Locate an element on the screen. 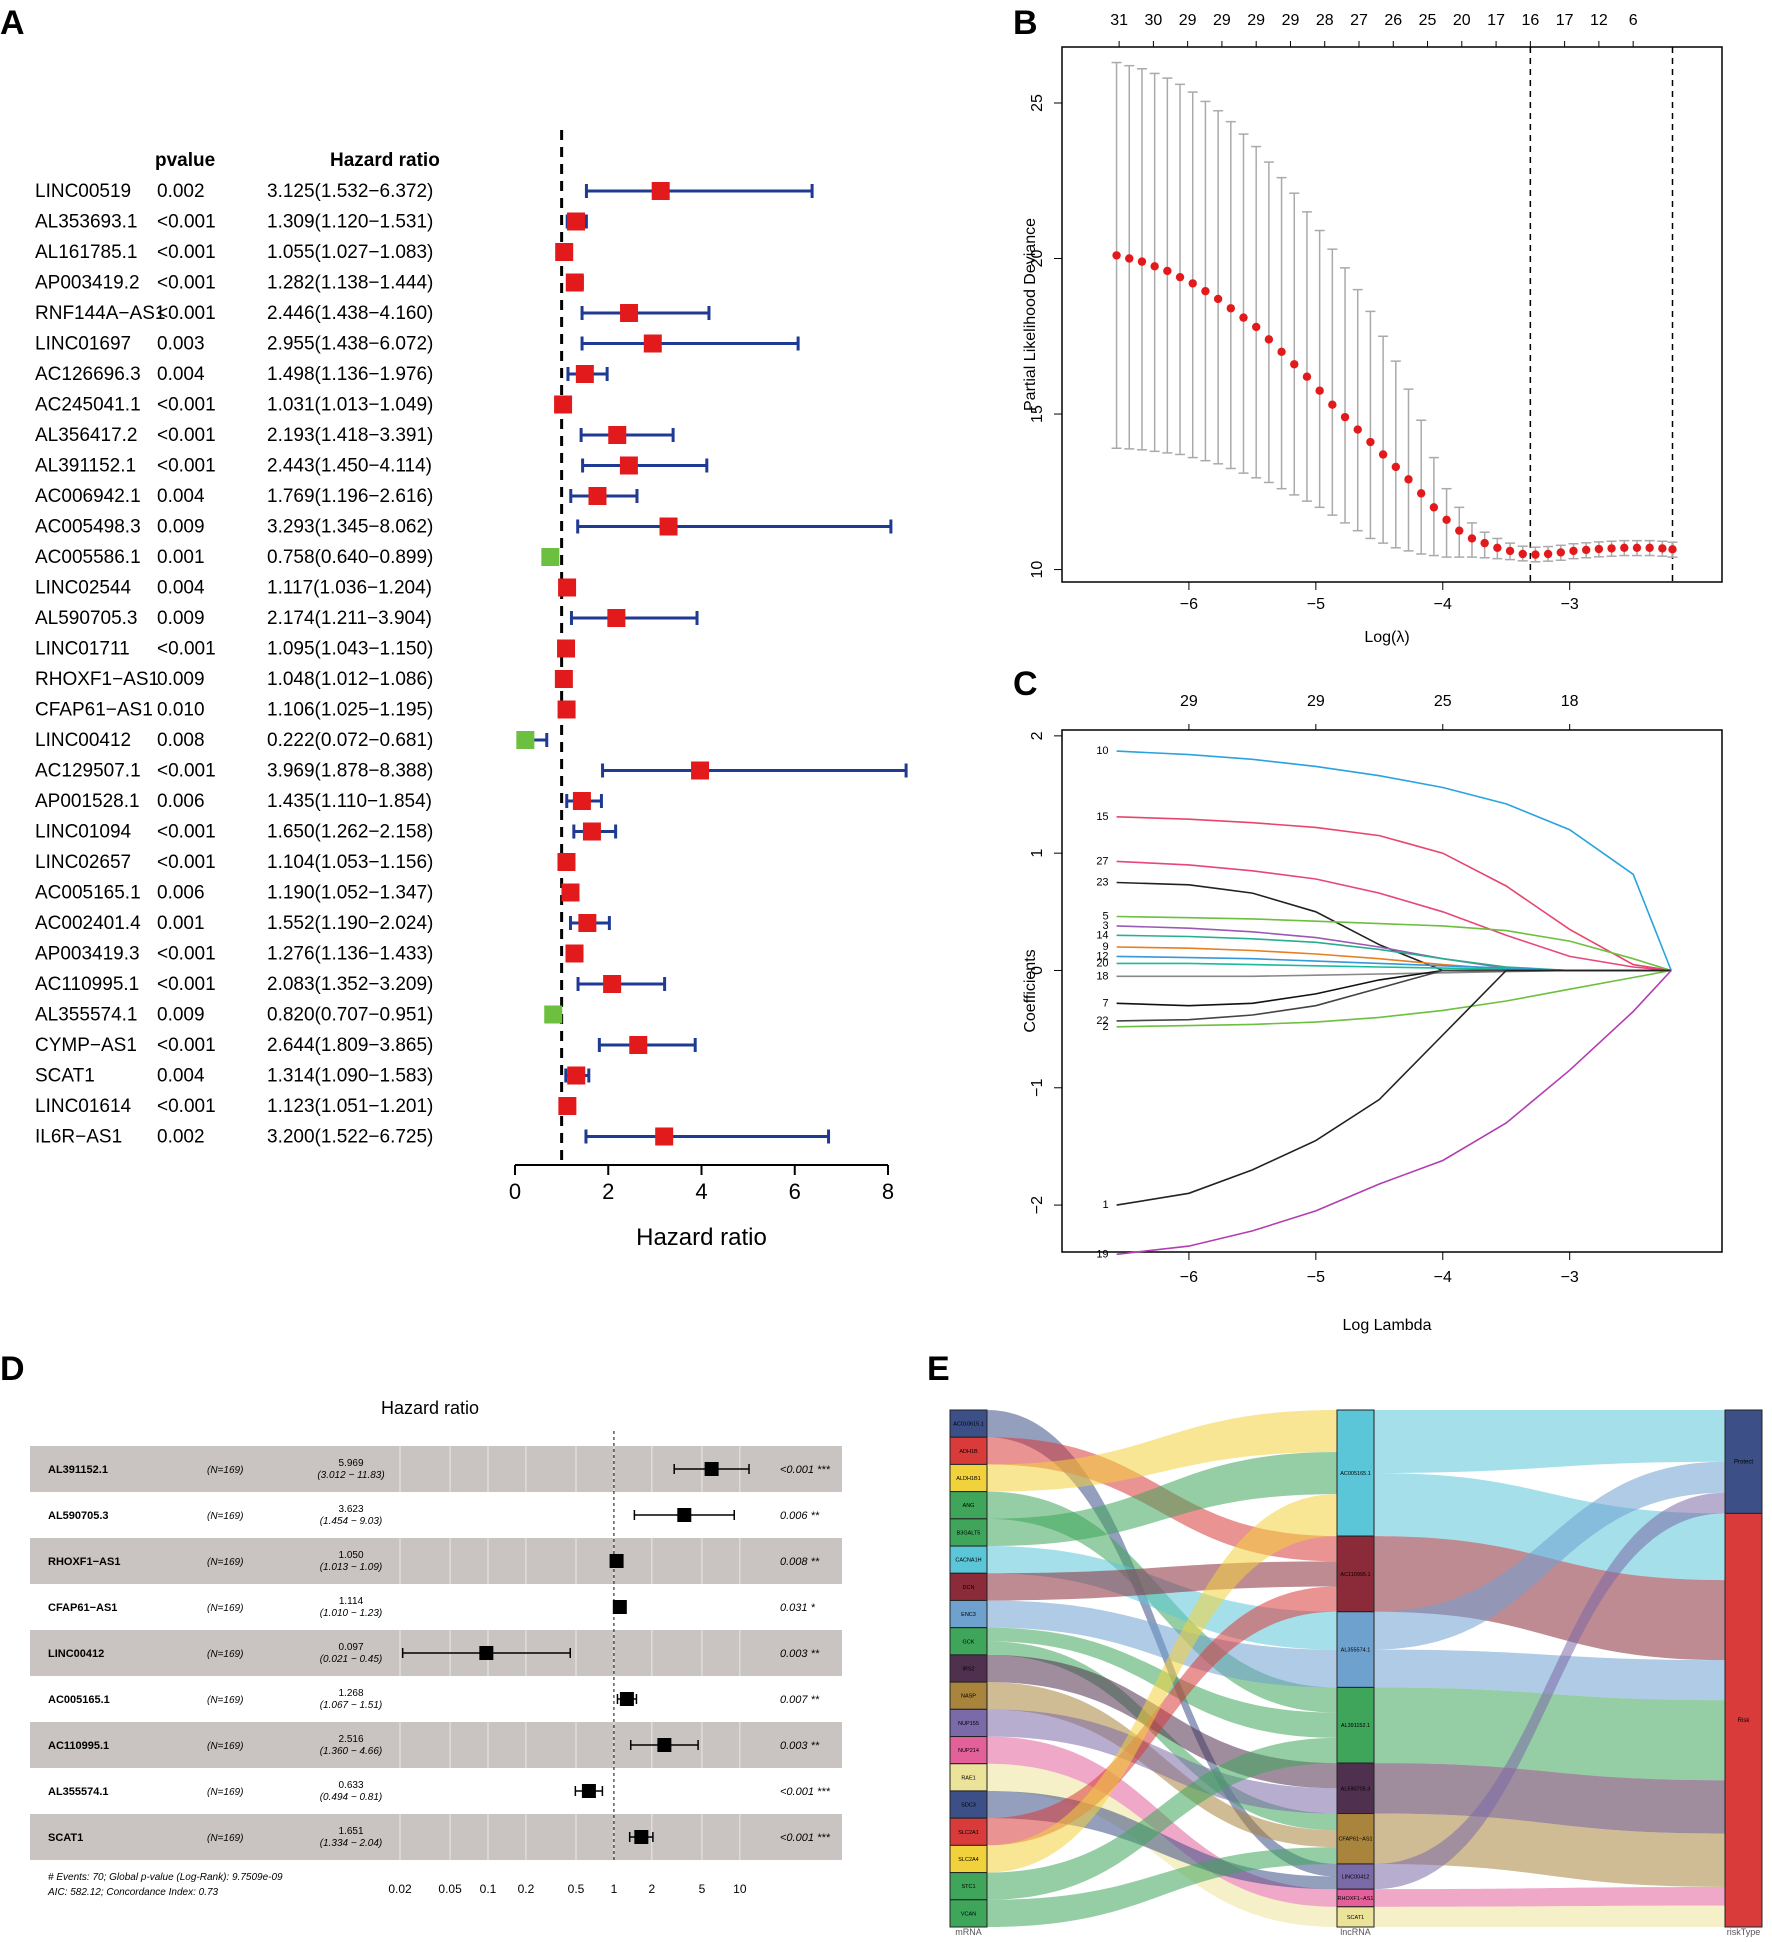 This screenshot has width=1772, height=1942. hr-label: 3.623 is located at coordinates (350, 1509).